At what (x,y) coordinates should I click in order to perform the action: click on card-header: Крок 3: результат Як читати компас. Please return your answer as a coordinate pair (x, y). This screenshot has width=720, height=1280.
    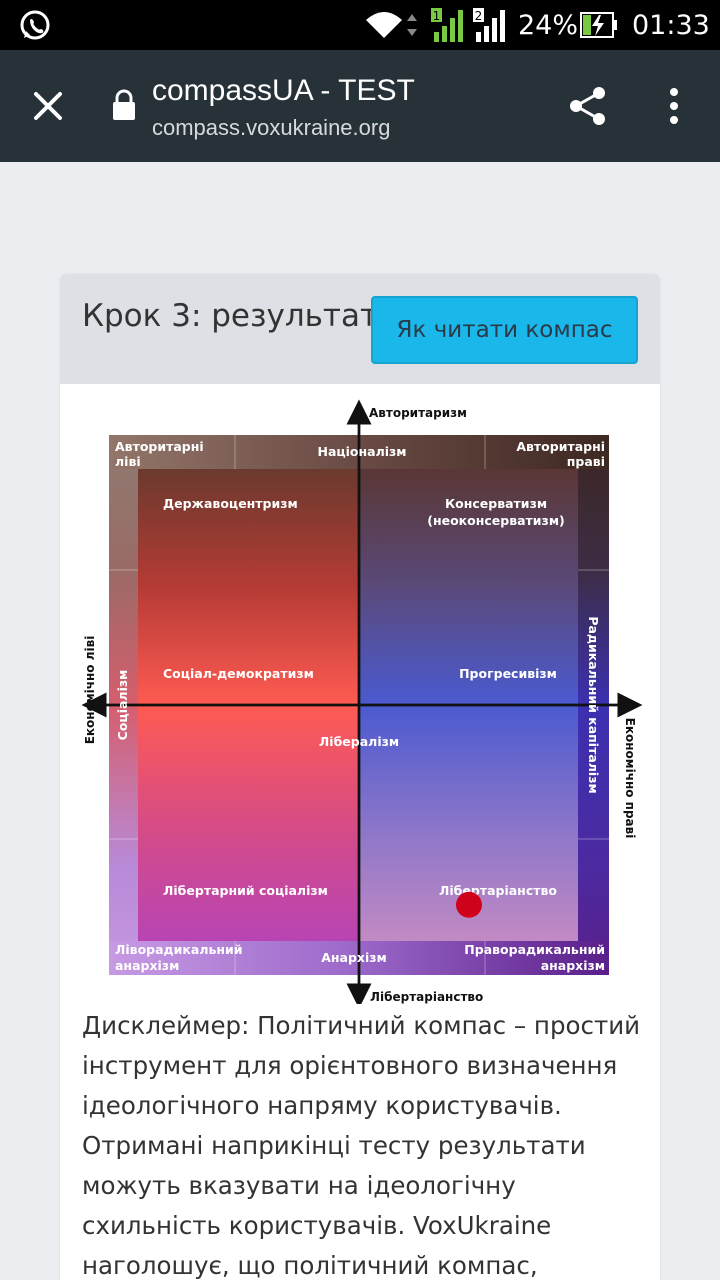
    Looking at the image, I should click on (360, 329).